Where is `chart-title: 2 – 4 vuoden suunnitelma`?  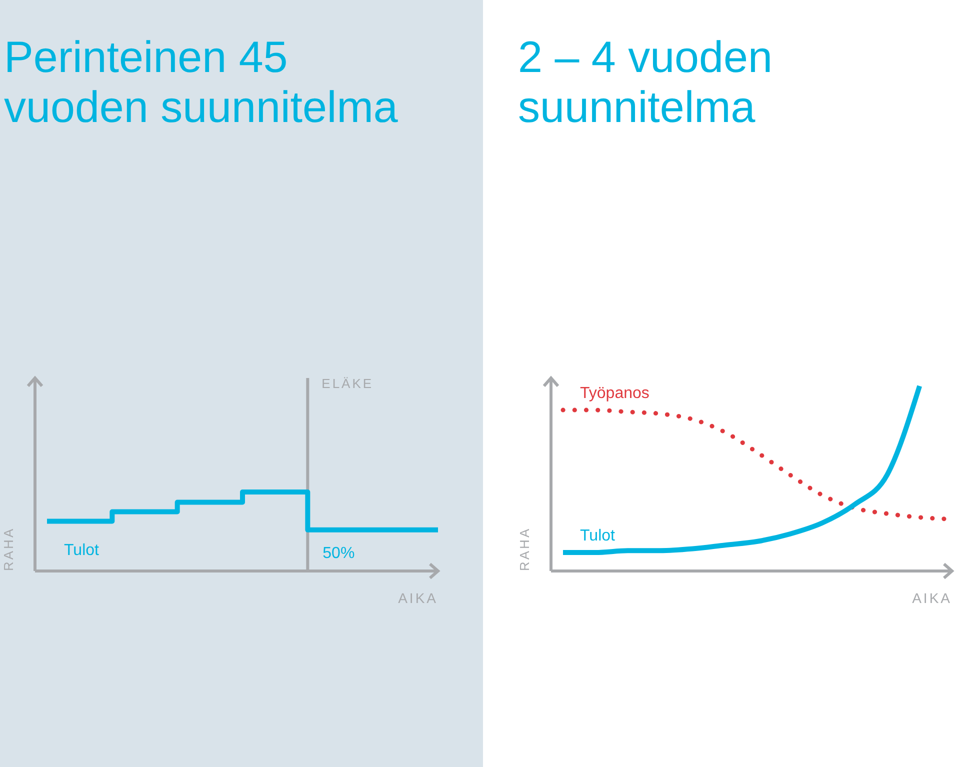 chart-title: 2 – 4 vuoden suunnitelma is located at coordinates (645, 82).